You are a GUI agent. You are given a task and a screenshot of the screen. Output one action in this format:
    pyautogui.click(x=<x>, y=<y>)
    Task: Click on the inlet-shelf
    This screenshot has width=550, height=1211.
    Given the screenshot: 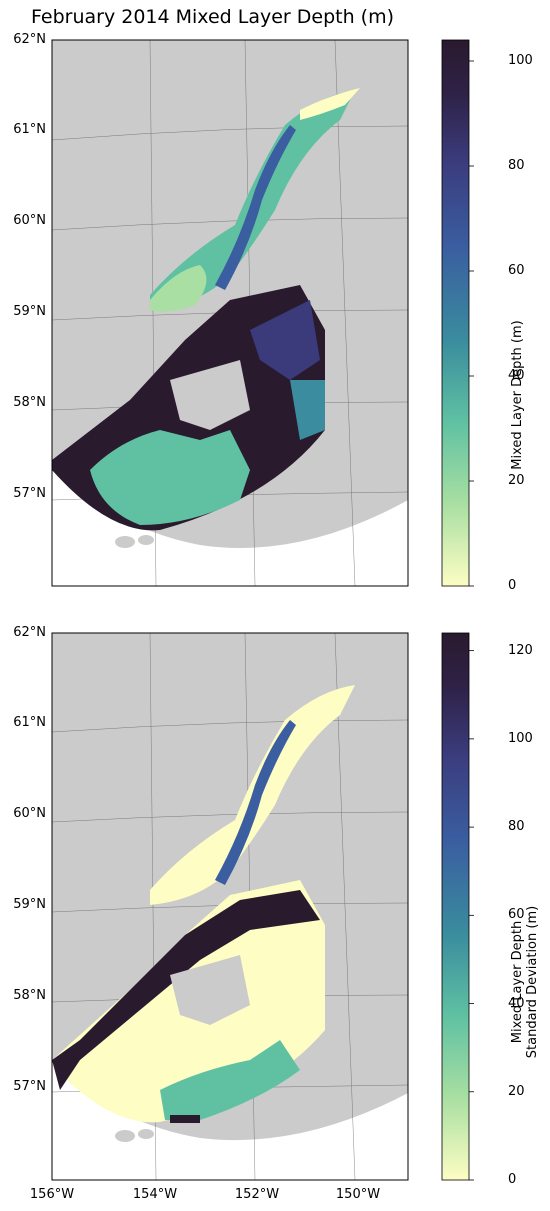 What is the action you would take?
    pyautogui.click(x=178, y=288)
    